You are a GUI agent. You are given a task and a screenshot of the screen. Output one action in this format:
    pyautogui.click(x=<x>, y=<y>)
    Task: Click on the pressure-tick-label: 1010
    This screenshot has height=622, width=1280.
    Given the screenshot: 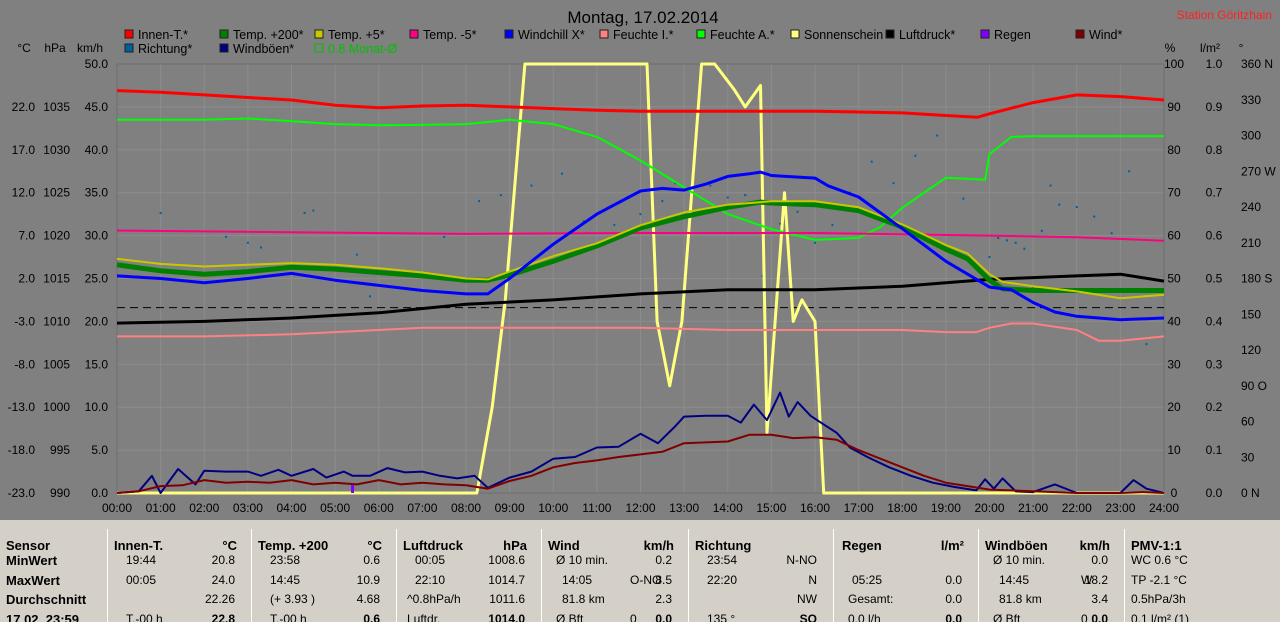 What is the action you would take?
    pyautogui.click(x=56, y=321)
    